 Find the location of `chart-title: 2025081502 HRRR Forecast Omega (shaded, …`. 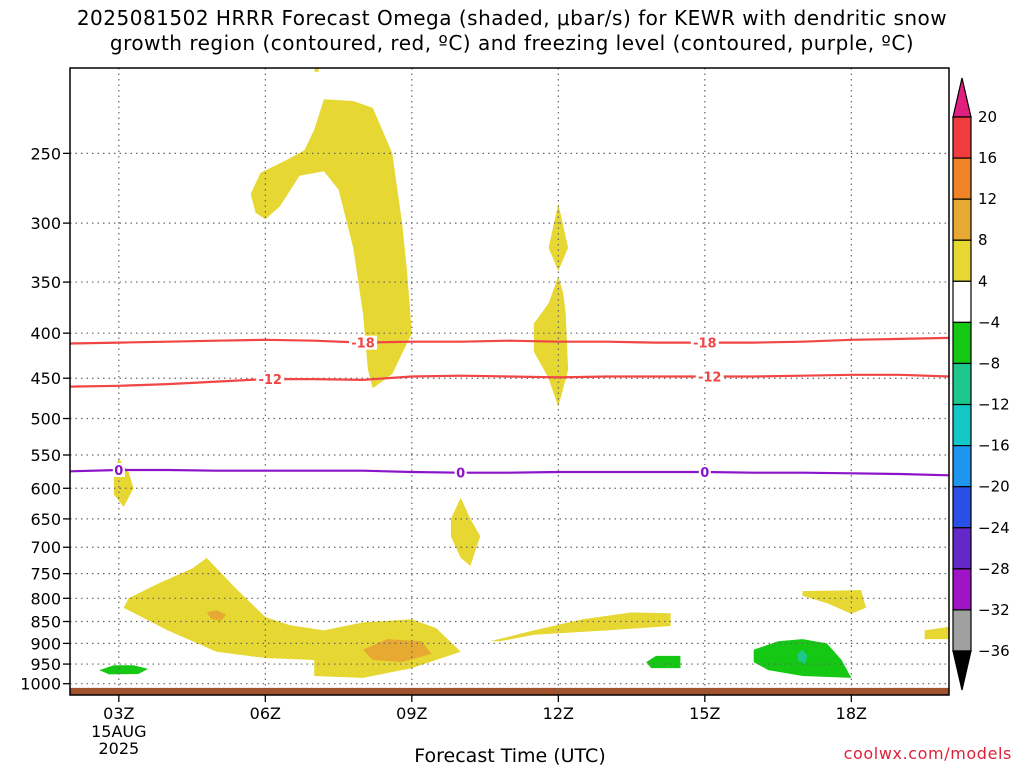

chart-title: 2025081502 HRRR Forecast Omega (shaded, … is located at coordinates (512, 31).